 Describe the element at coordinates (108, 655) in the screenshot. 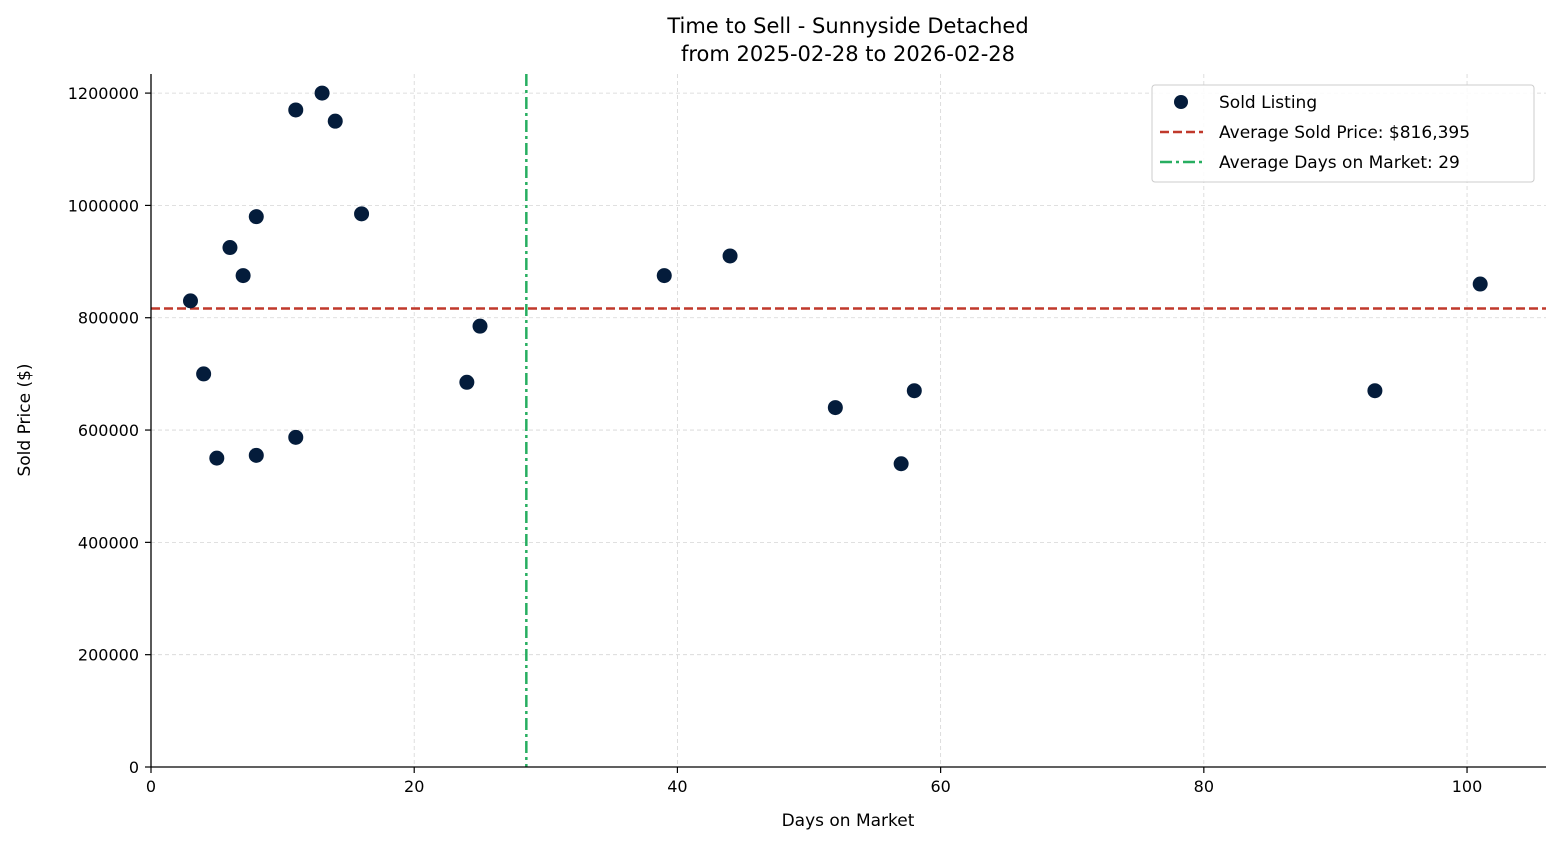

I see `y-tick-label: 200000` at that location.